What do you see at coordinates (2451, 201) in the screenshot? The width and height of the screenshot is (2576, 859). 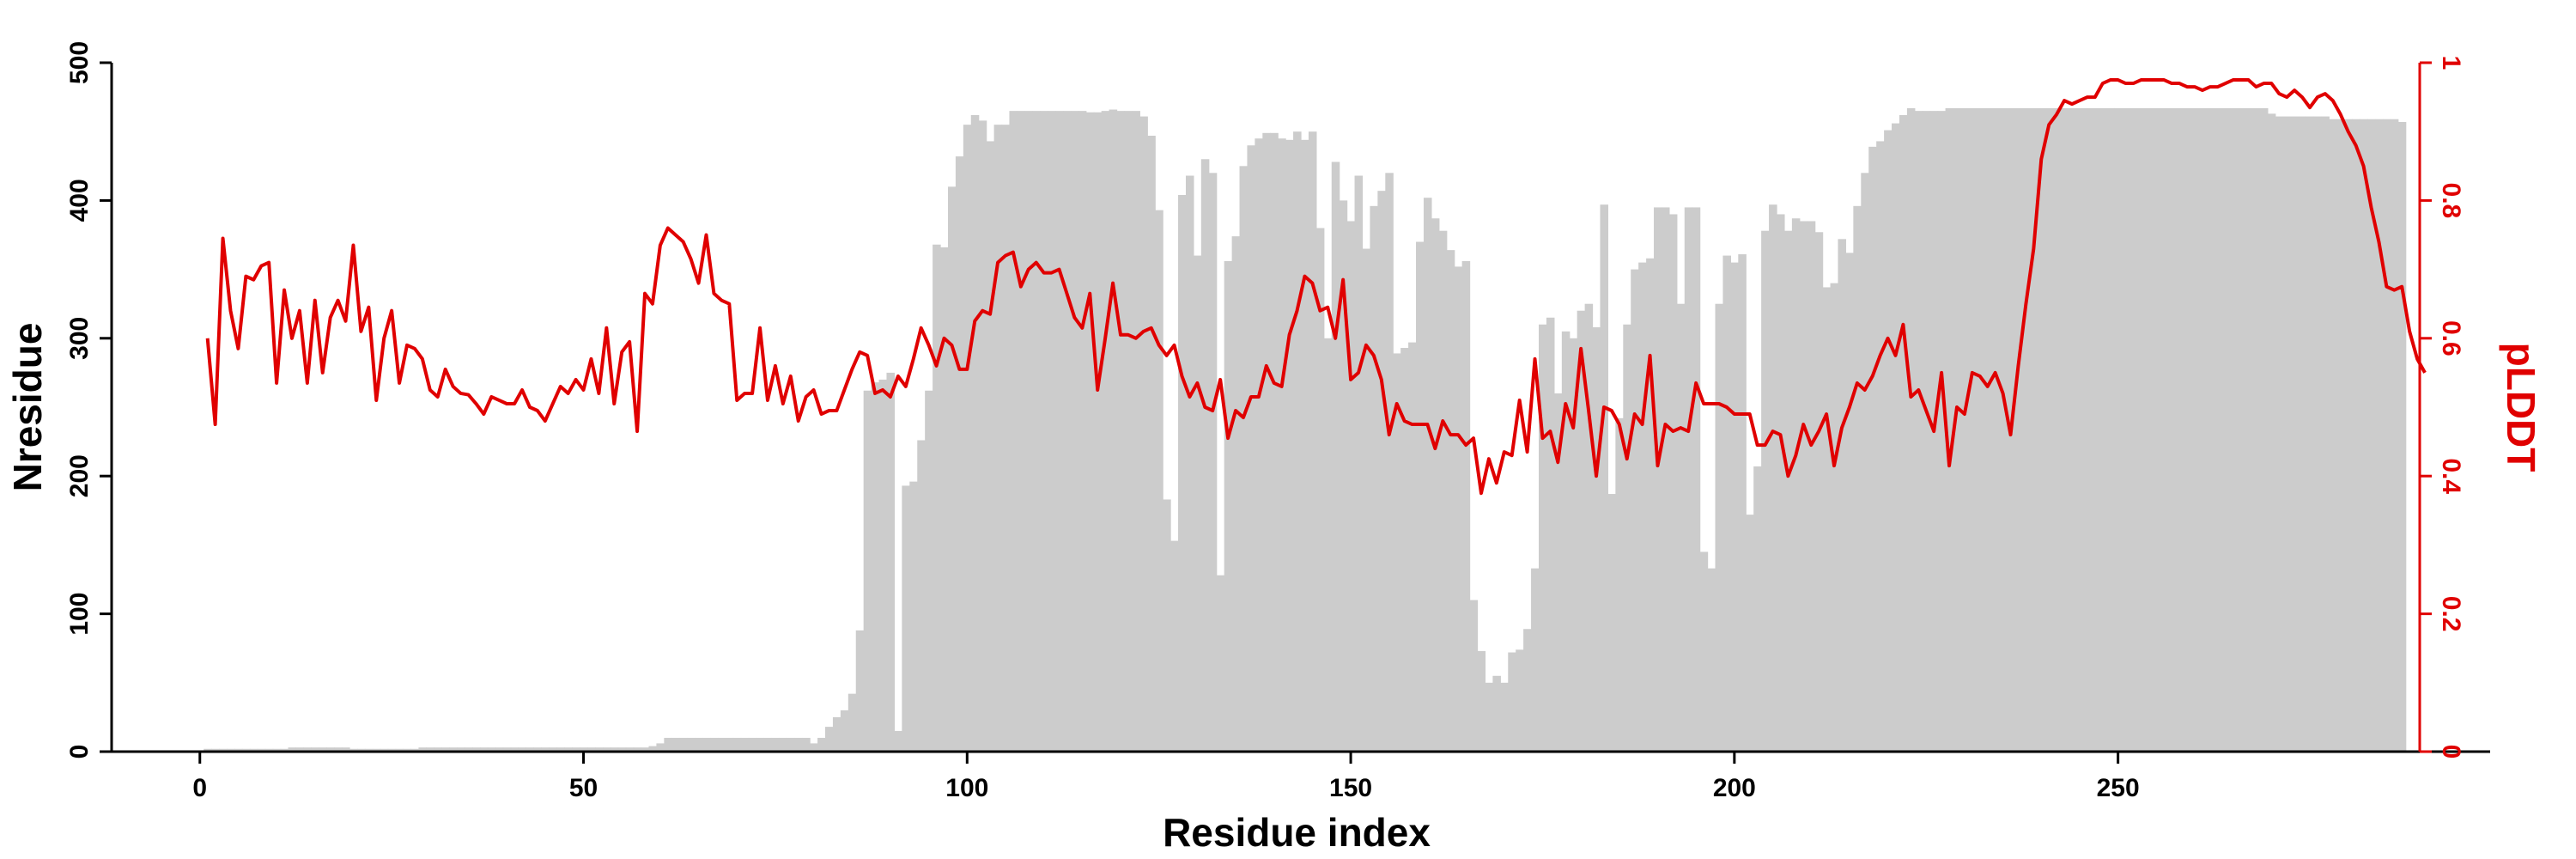 I see `y2-tick-label: 0.8` at bounding box center [2451, 201].